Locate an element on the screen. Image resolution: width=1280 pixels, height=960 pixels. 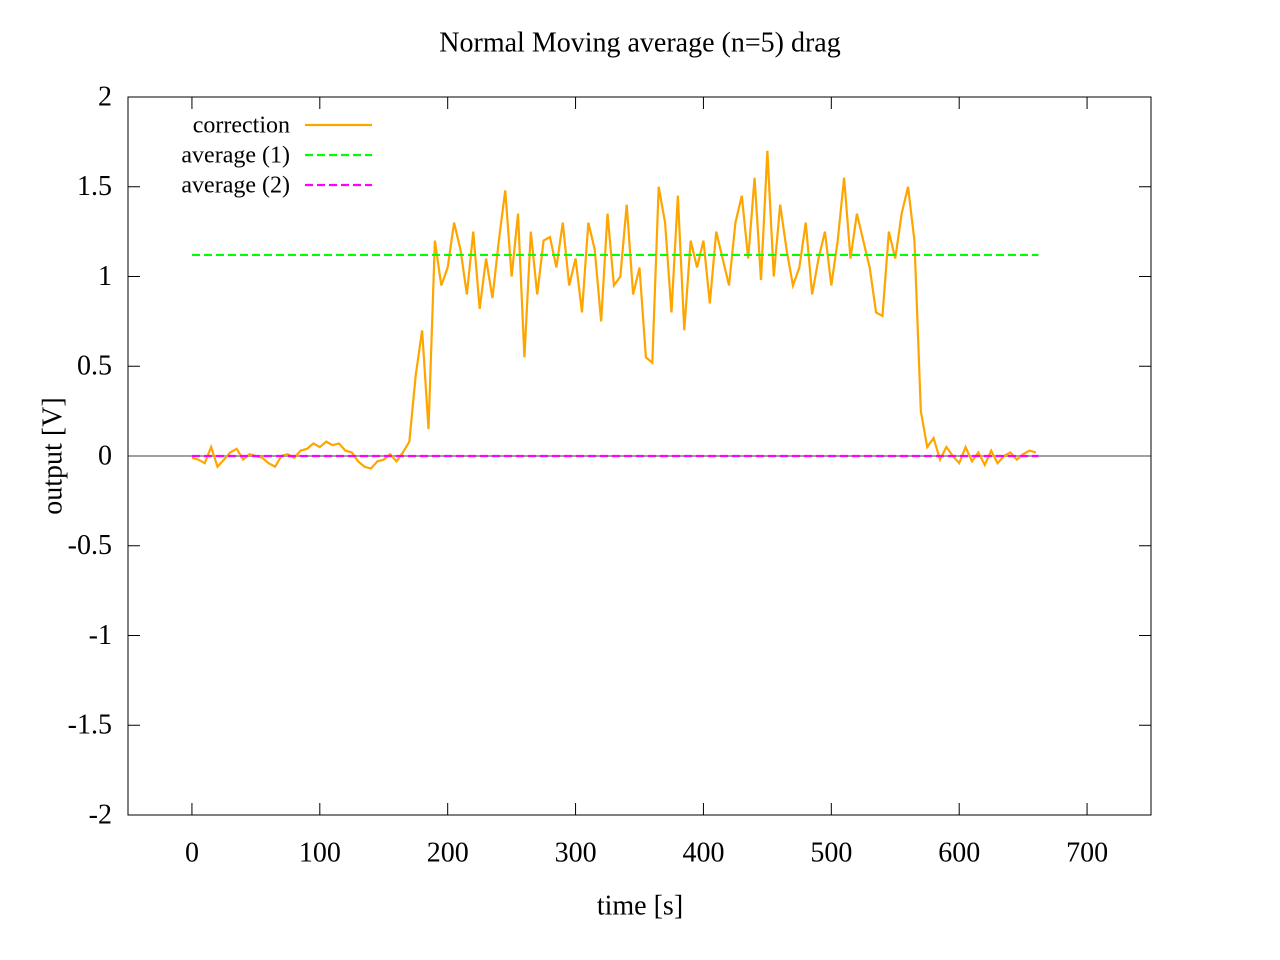
y-tick-label: -1 is located at coordinates (100, 635).